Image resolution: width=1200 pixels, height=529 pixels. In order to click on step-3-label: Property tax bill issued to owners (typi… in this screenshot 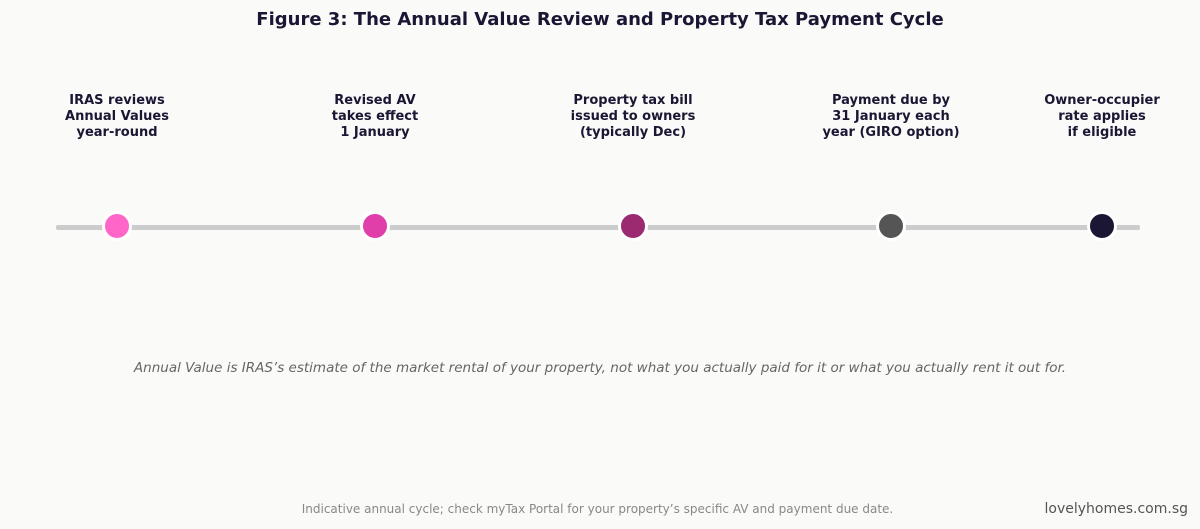, I will do `click(633, 116)`.